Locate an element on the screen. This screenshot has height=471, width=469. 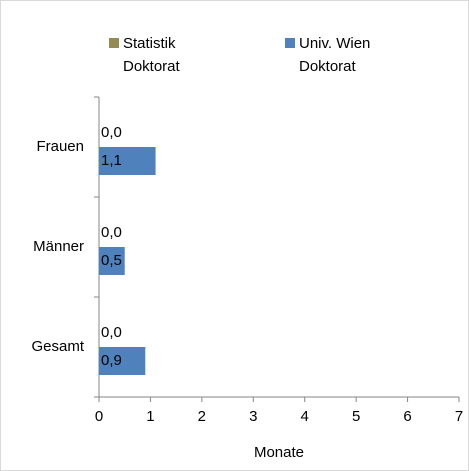
x-tick-label: 5 is located at coordinates (356, 416).